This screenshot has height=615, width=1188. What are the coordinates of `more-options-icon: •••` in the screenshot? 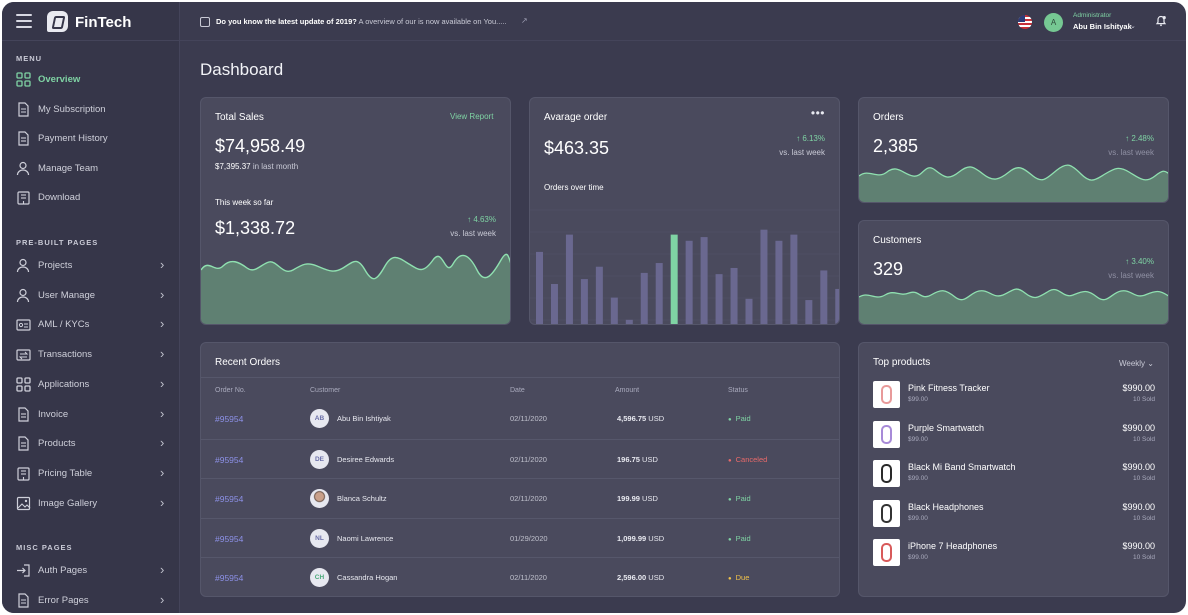 It's located at (817, 113).